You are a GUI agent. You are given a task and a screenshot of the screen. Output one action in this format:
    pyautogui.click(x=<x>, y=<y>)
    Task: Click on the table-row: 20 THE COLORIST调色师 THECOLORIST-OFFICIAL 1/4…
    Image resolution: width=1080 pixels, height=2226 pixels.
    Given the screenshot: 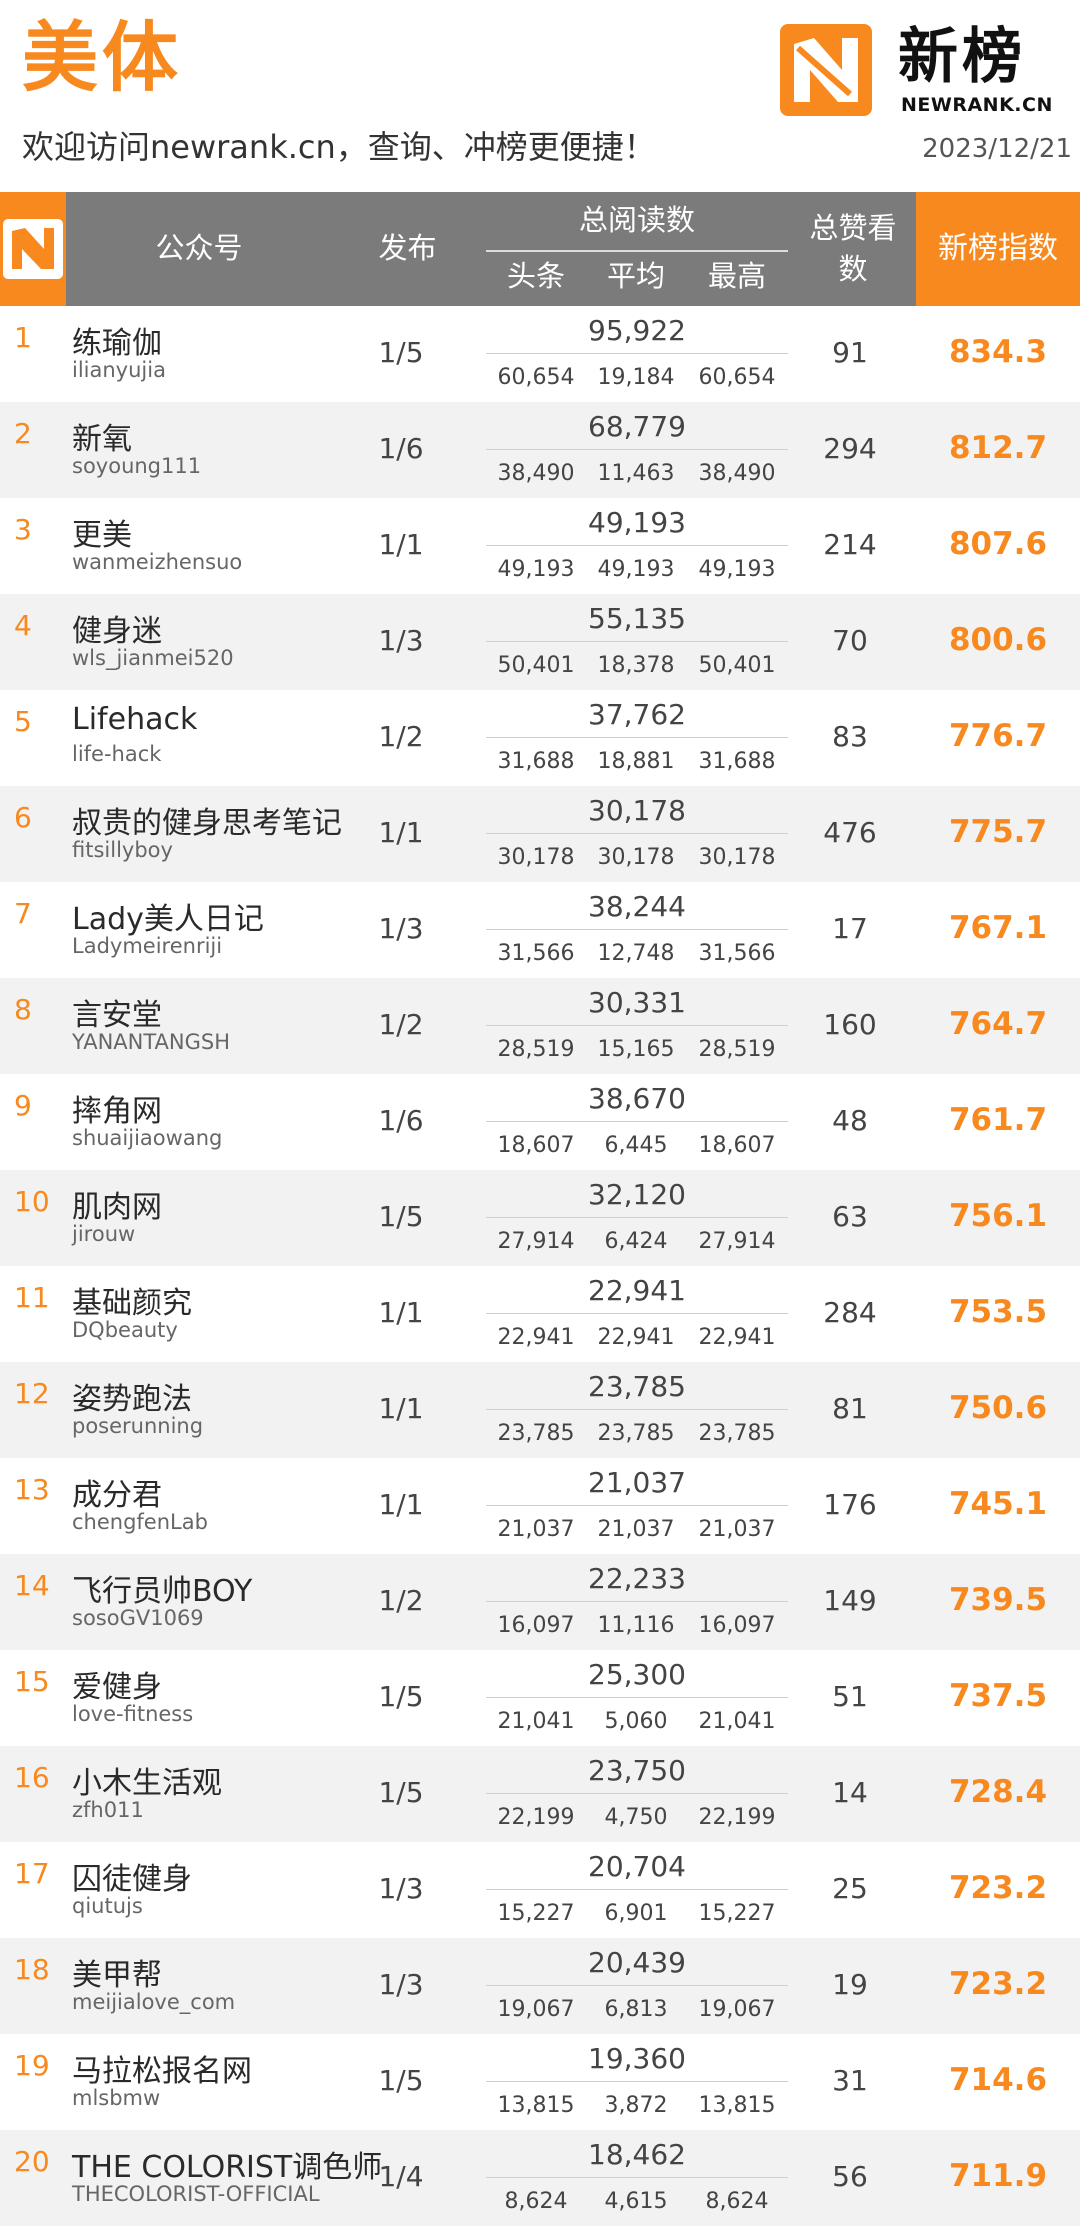 What is the action you would take?
    pyautogui.click(x=540, y=2178)
    